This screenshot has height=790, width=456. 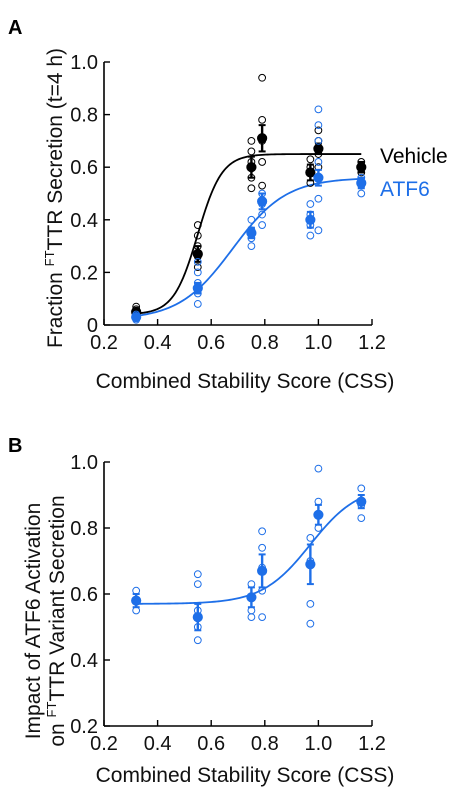 What do you see at coordinates (104, 343) in the screenshot?
I see `panel-a-x-tick-label: 0.2` at bounding box center [104, 343].